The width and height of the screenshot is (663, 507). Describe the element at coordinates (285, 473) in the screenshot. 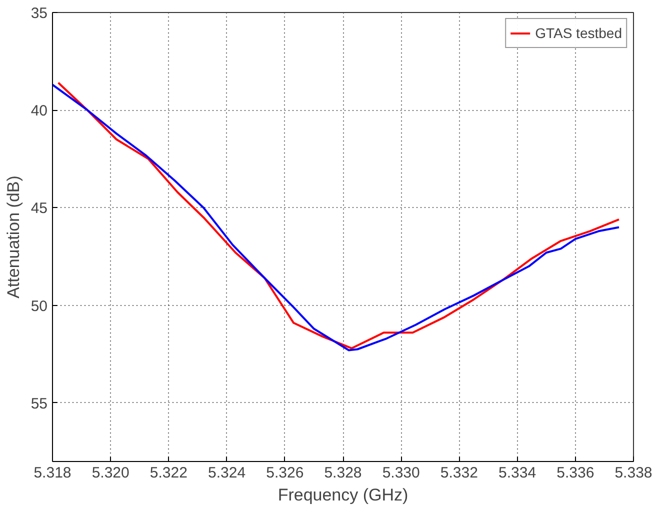

I see `x-tick-label: 5.326` at that location.